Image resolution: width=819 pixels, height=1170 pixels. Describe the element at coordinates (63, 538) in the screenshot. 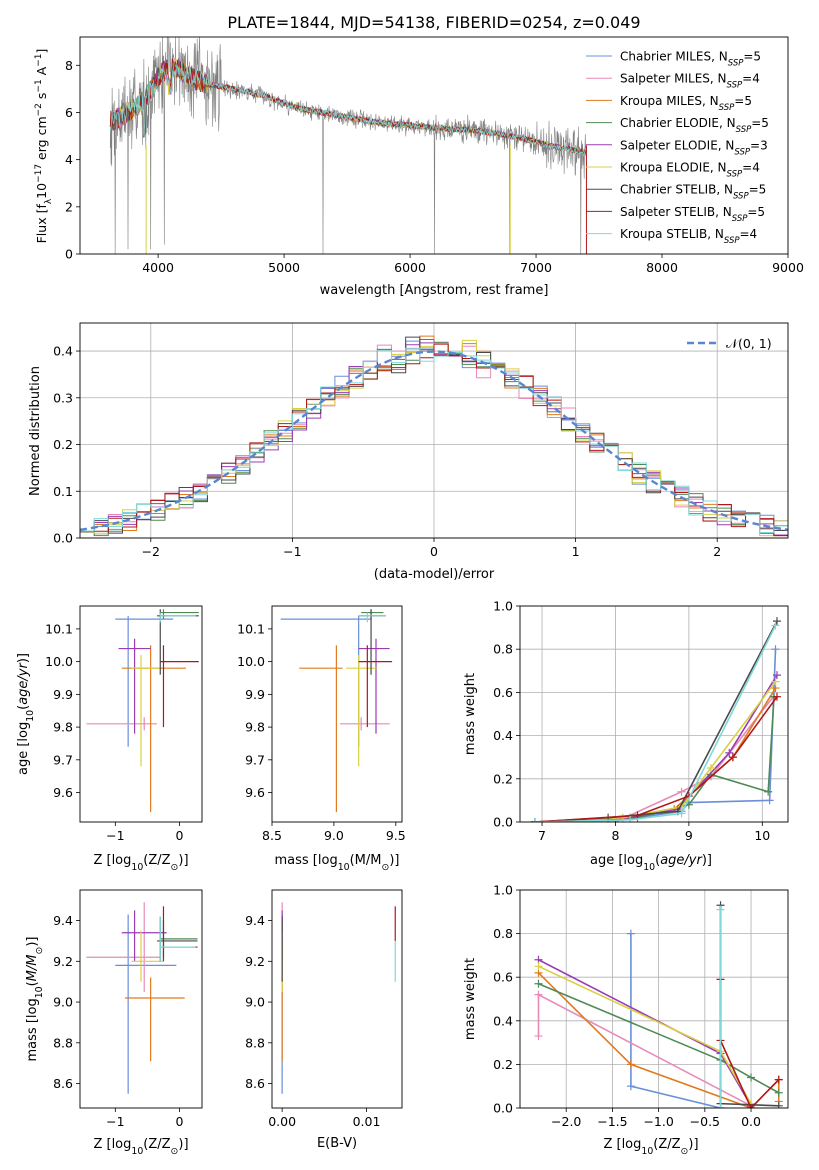

I see `y-tick-label: 0.0` at that location.